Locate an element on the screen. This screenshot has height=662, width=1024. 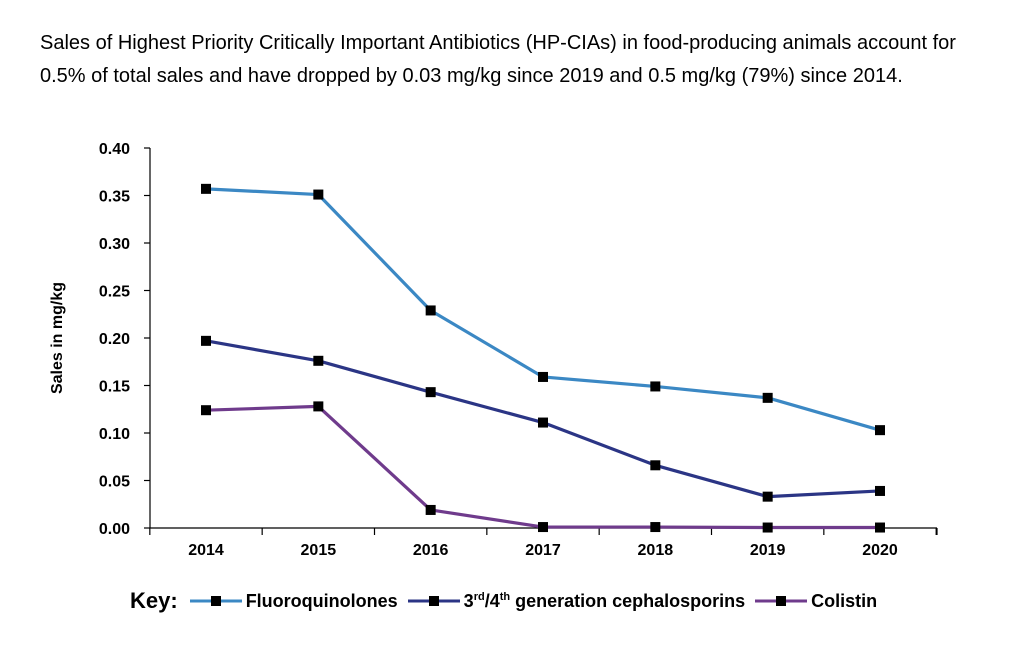
y-tick-label: 0.25 is located at coordinates (114, 292).